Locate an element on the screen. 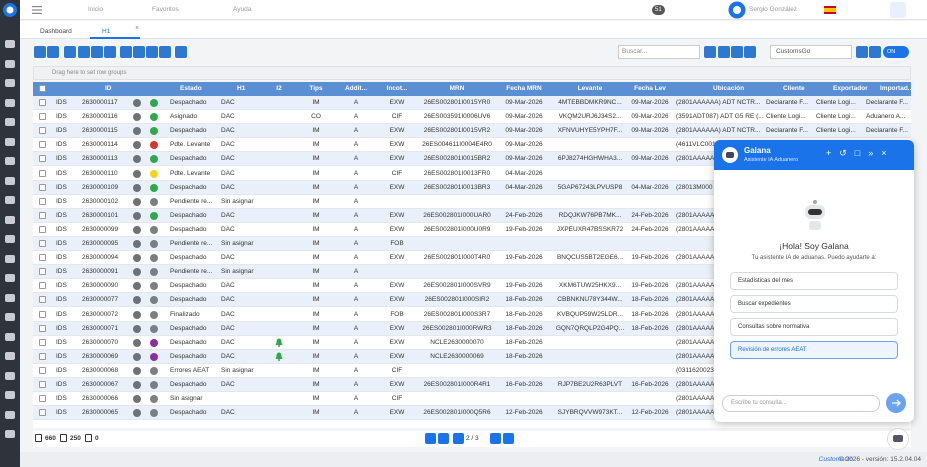 Image resolution: width=927 pixels, height=467 pixels. notification-badge: 51 is located at coordinates (658, 10).